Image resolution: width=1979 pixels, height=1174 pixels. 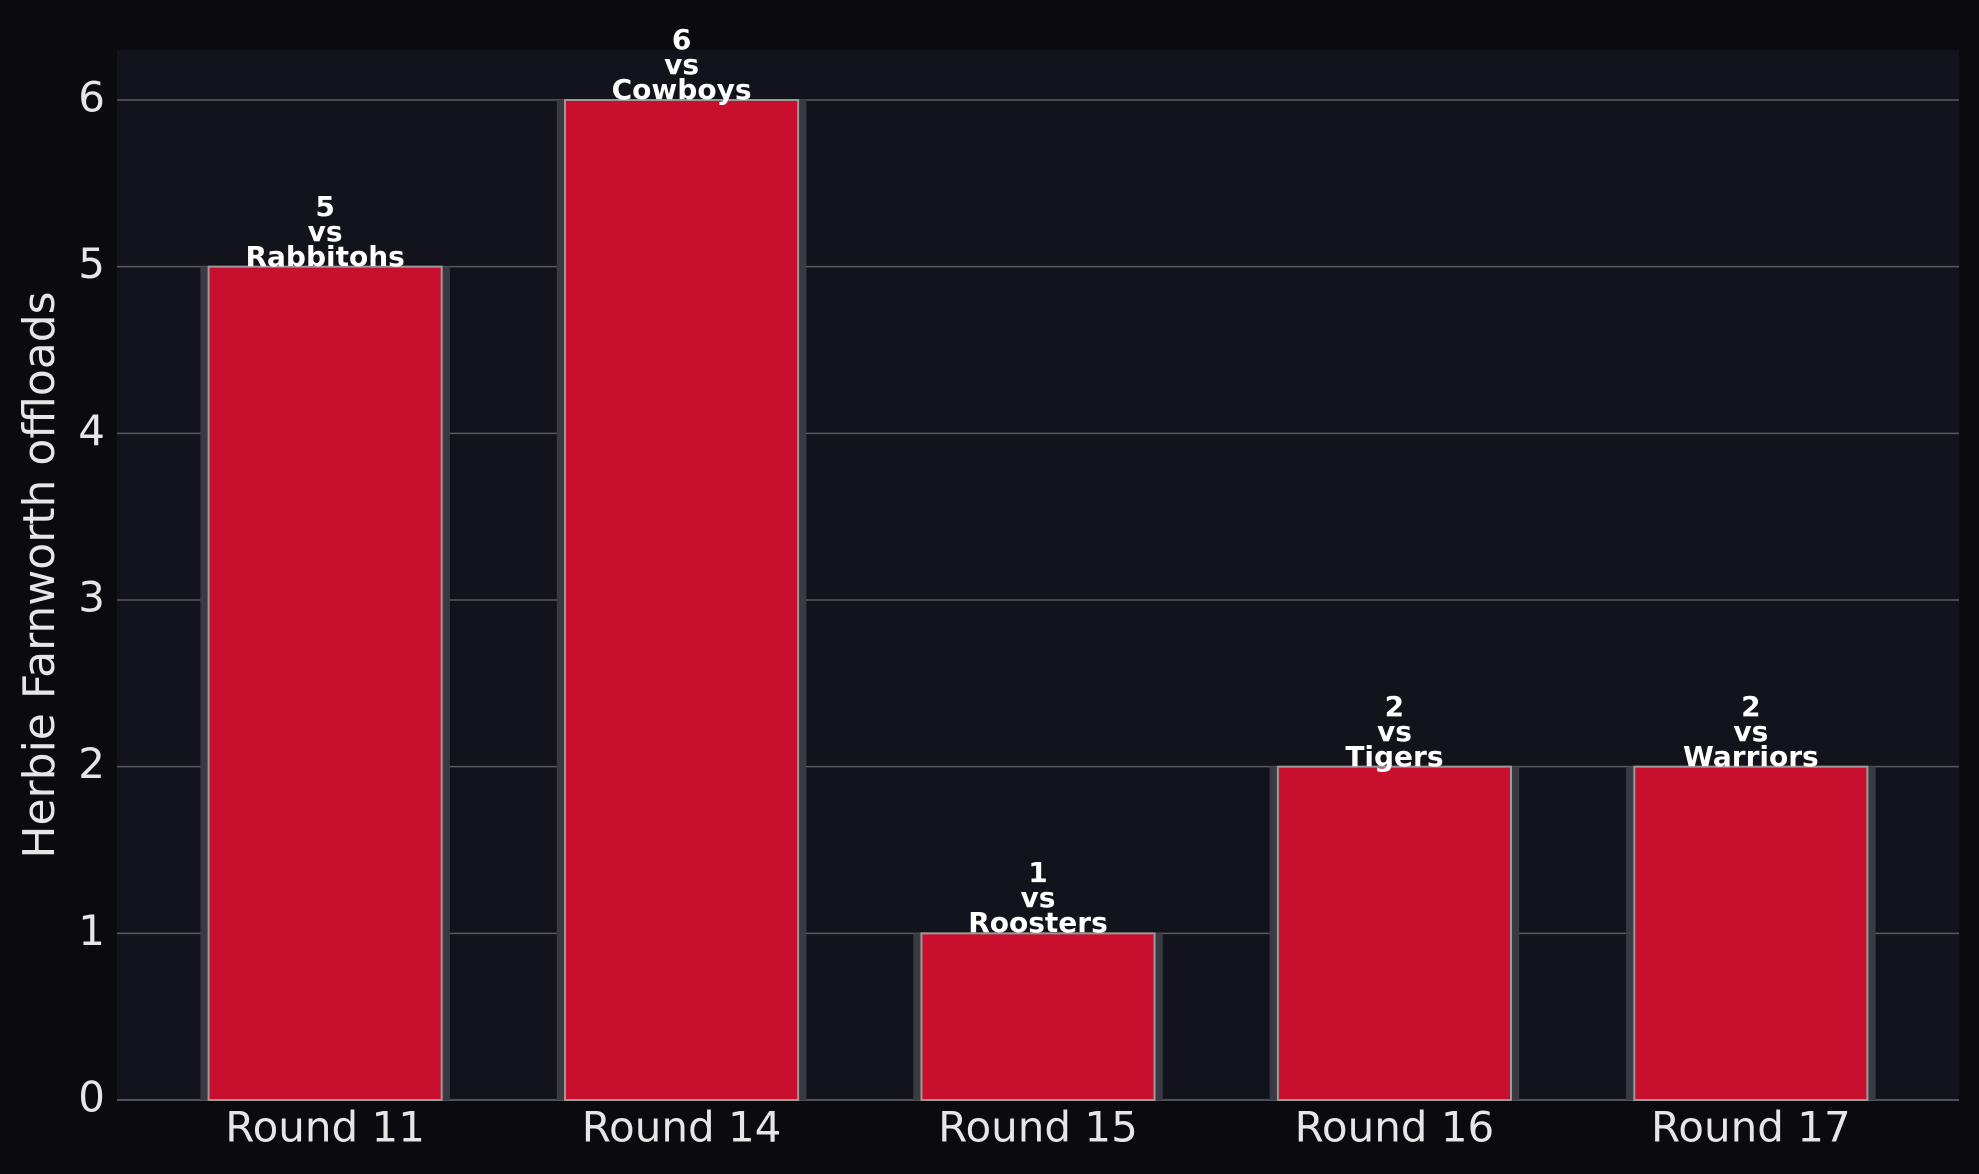 What do you see at coordinates (91, 597) in the screenshot?
I see `y-tick-label: 3` at bounding box center [91, 597].